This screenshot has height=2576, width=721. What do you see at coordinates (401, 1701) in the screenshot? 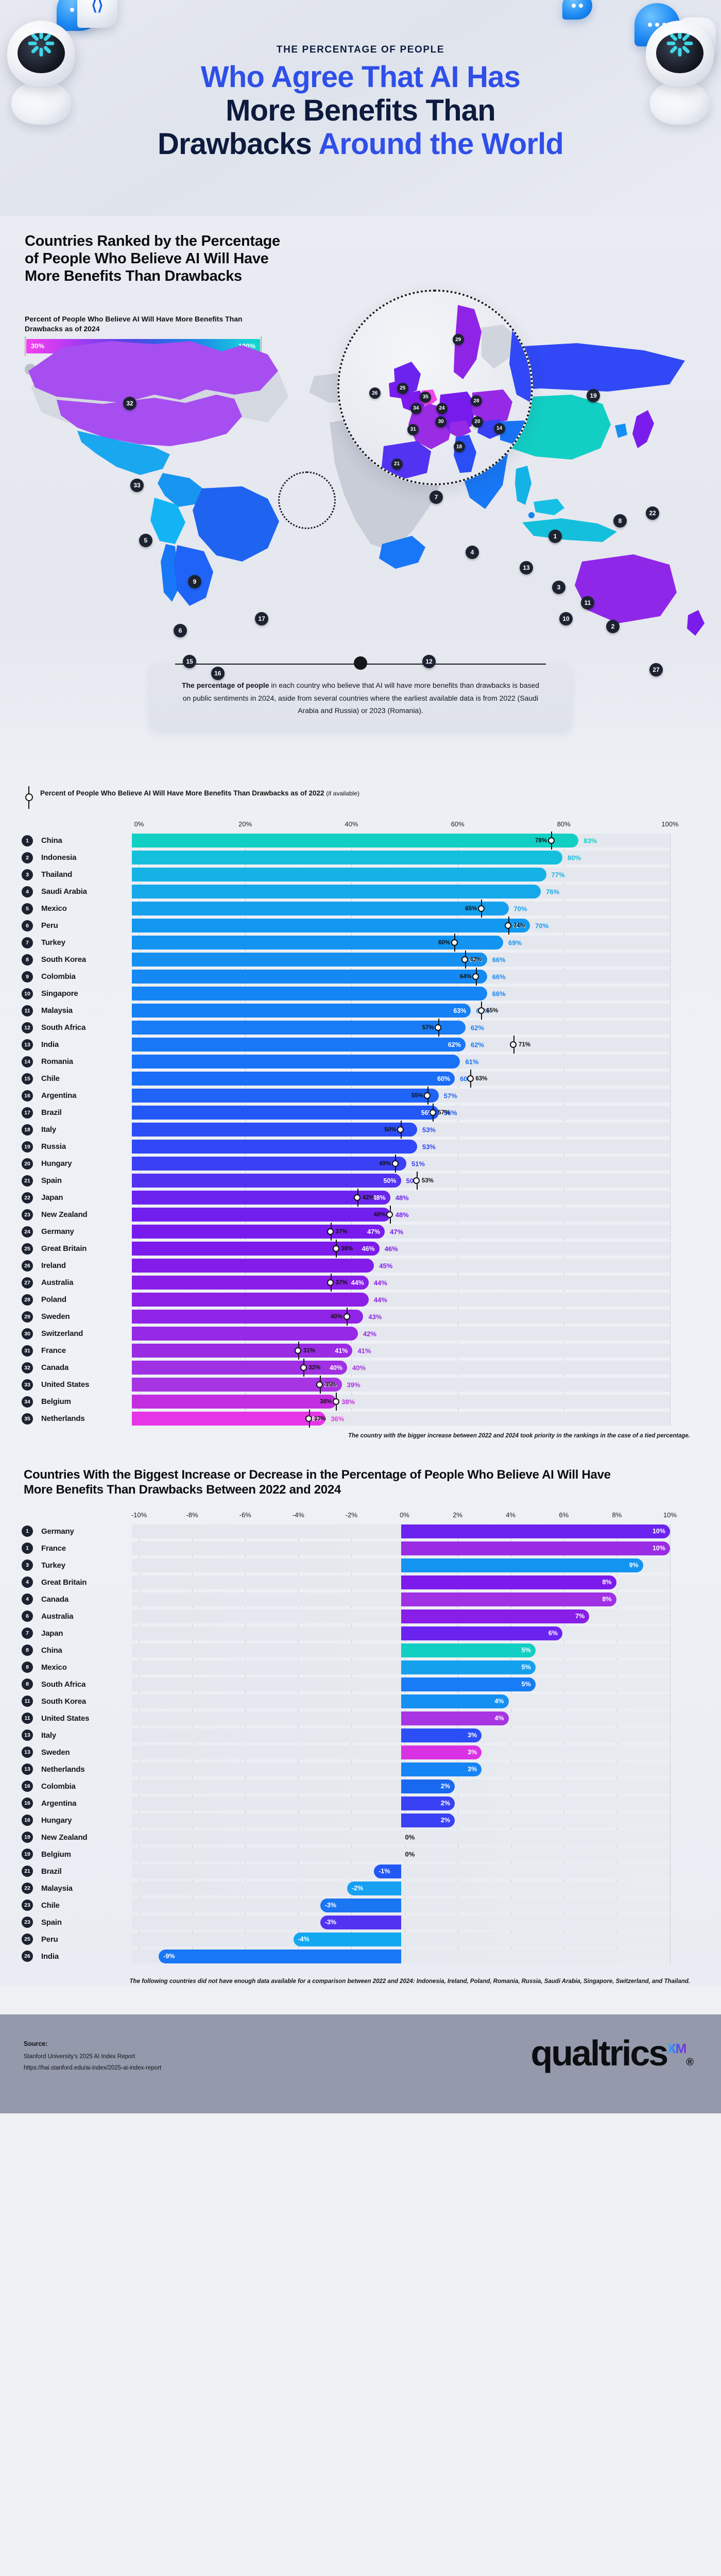
I see `bar-track: 4%` at bounding box center [401, 1701].